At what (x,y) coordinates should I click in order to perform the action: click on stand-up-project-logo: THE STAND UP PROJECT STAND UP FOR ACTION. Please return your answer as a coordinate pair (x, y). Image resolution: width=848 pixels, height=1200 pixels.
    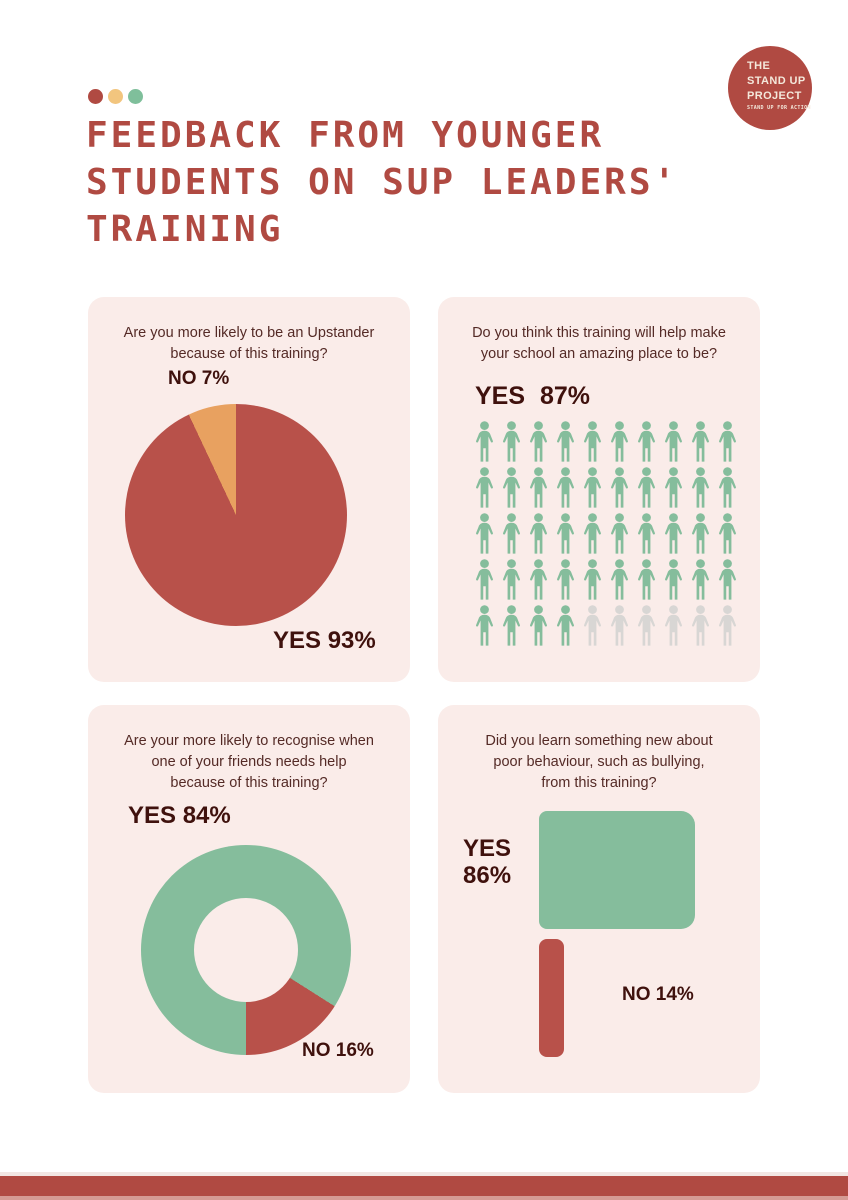
    Looking at the image, I should click on (770, 88).